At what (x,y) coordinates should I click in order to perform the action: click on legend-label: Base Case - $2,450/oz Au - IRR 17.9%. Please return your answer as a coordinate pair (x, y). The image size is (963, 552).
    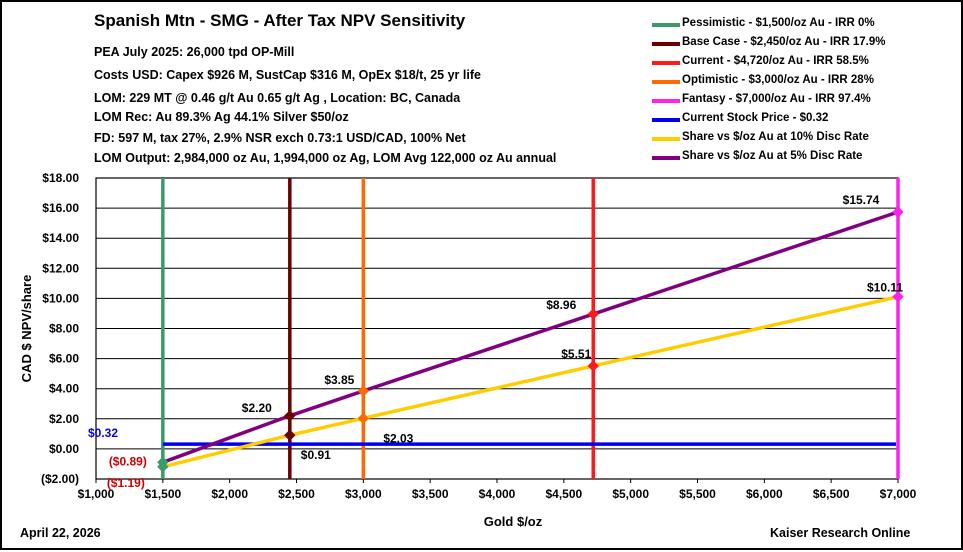
    Looking at the image, I should click on (784, 42).